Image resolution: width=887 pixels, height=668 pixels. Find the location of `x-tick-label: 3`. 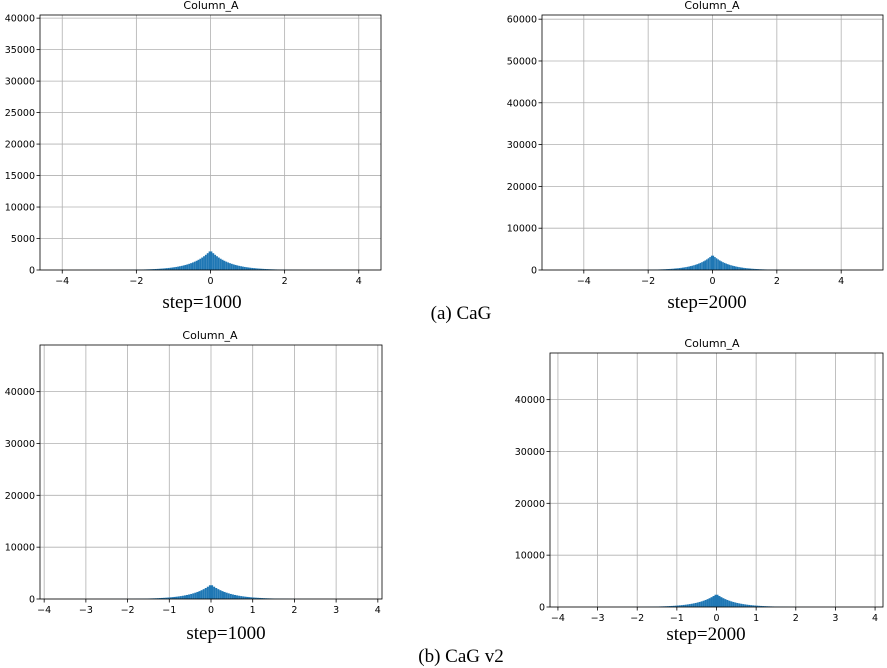

x-tick-label: 3 is located at coordinates (336, 610).